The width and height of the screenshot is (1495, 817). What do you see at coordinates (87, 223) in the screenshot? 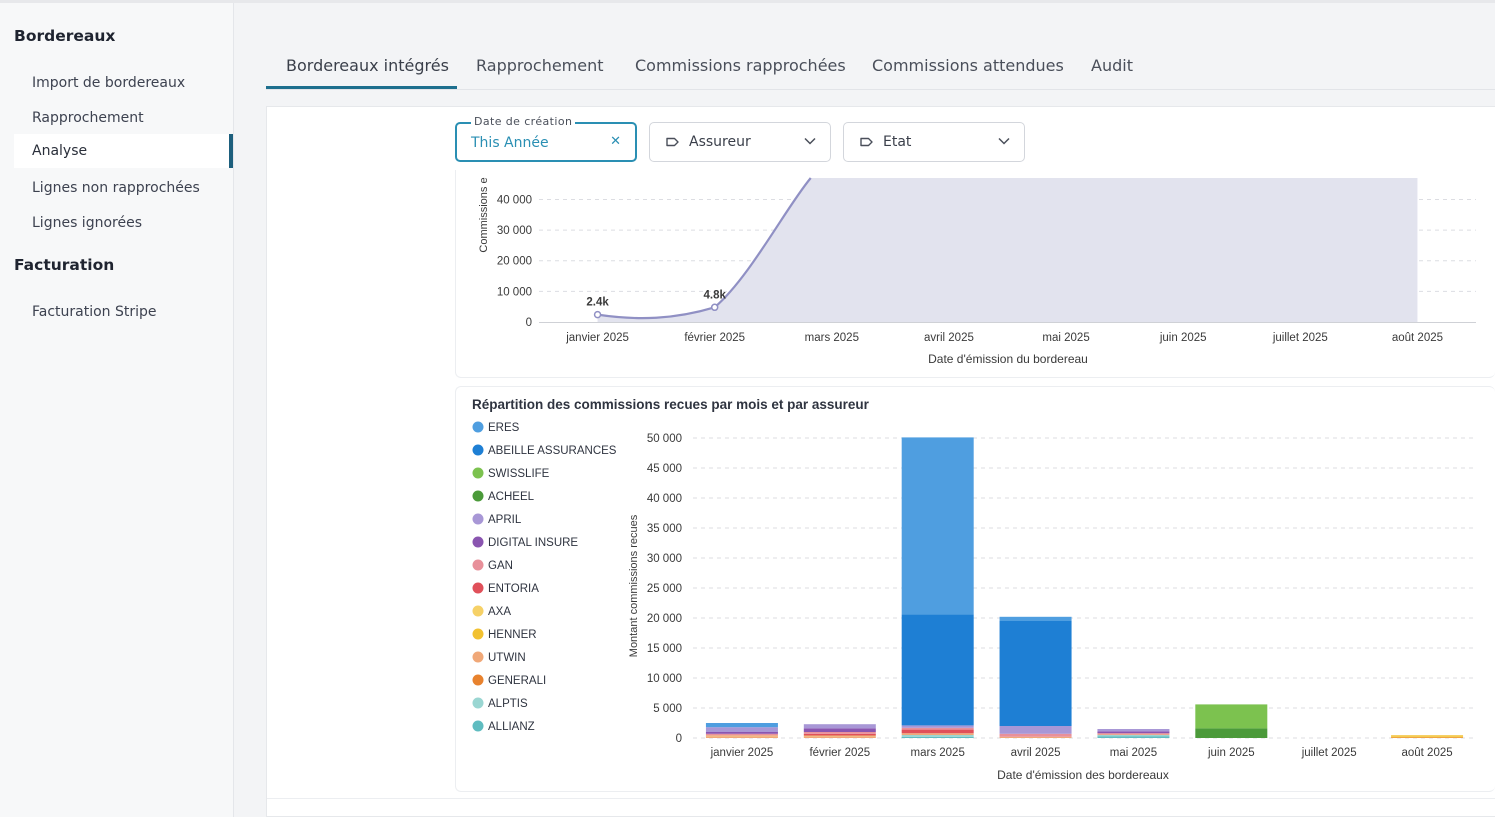
I see `sidebar-item-lignes-ignorees: Lignes ignorées` at bounding box center [87, 223].